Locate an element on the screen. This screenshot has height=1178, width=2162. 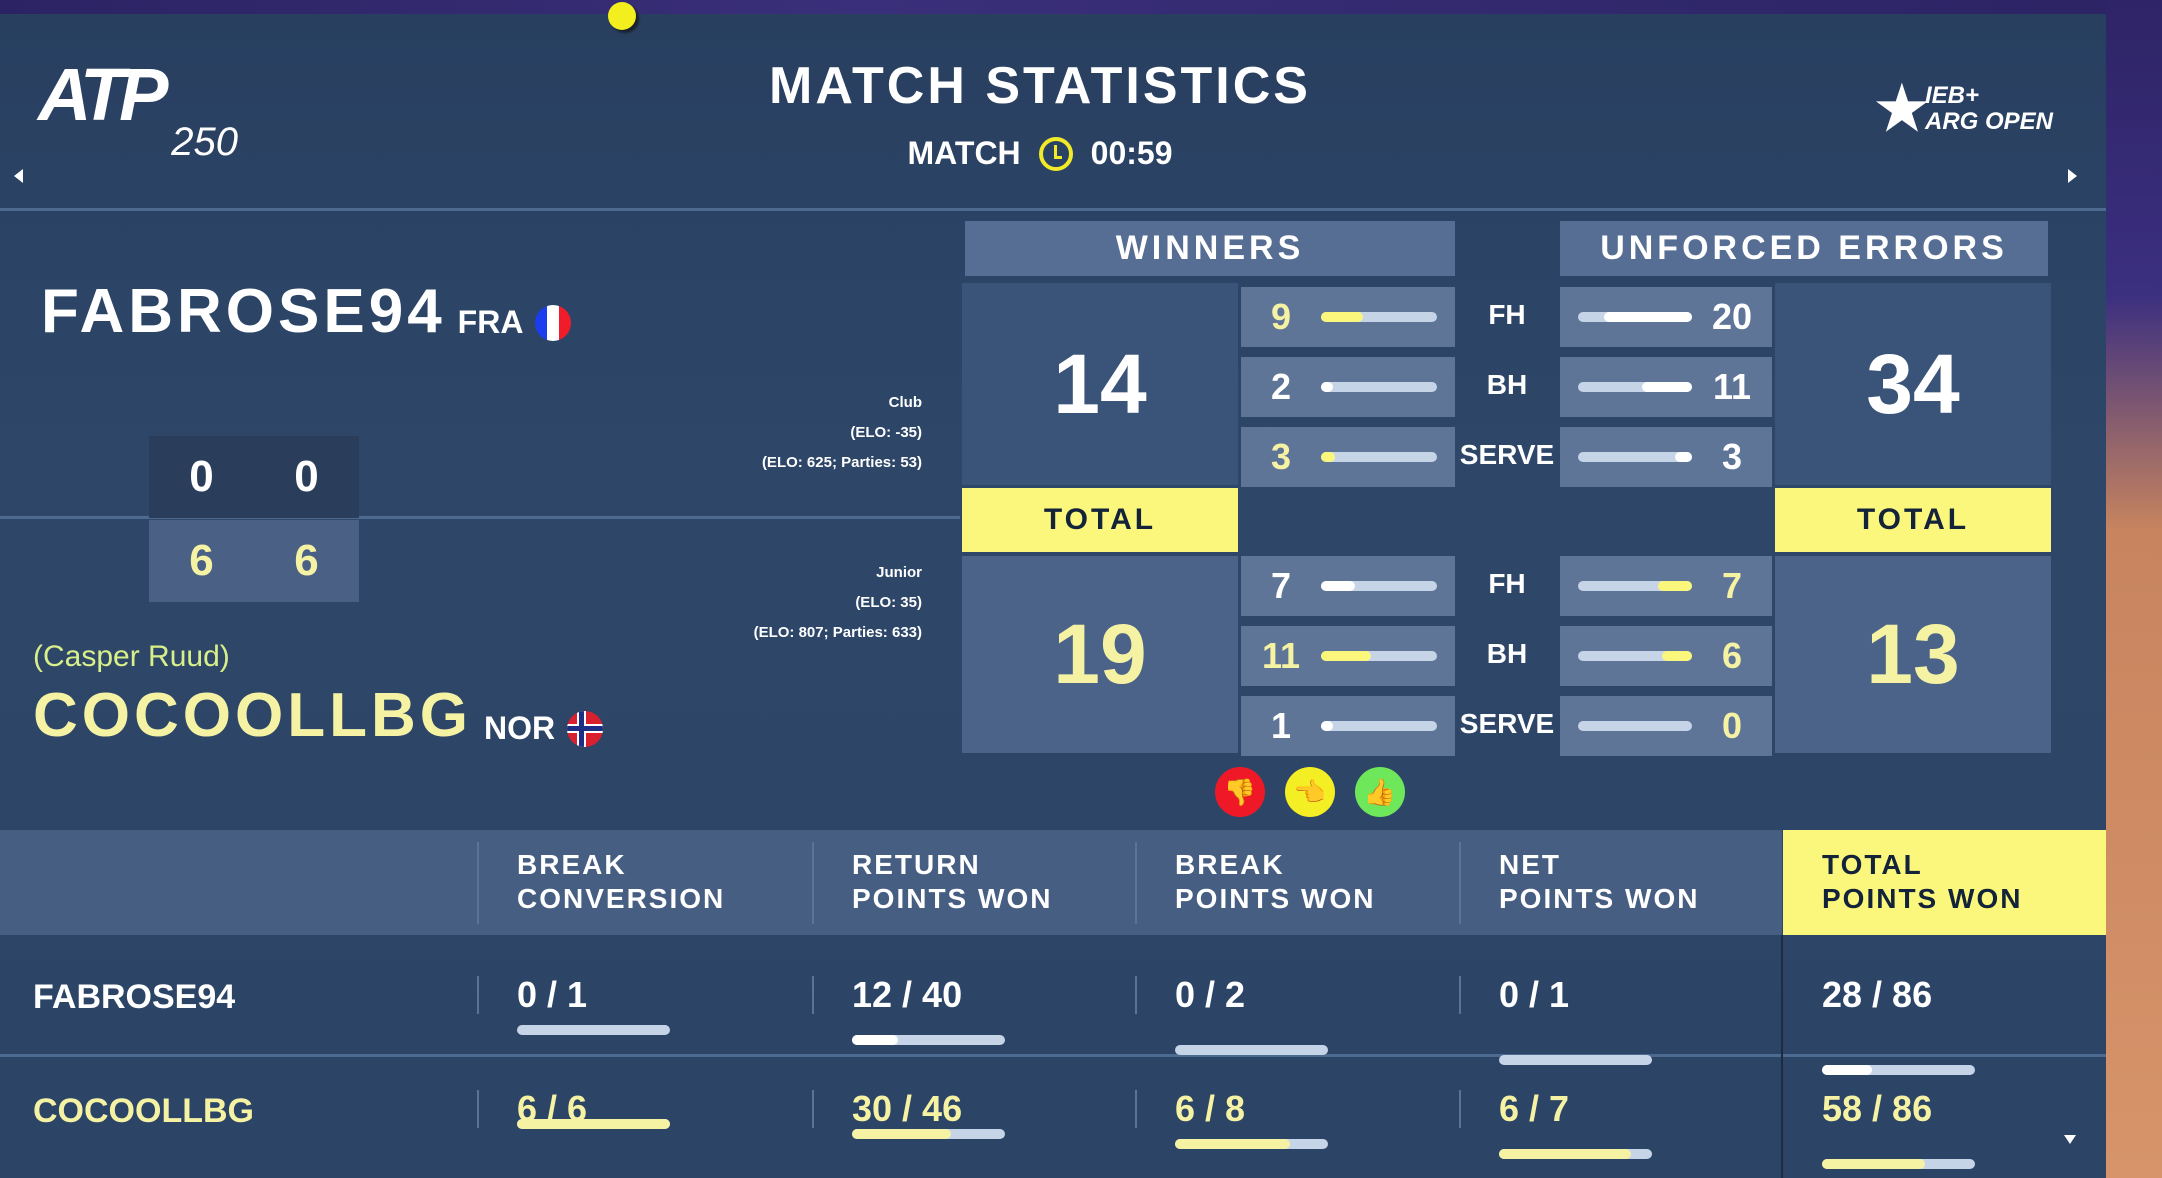
thumbs-sideways-icon: 👈 is located at coordinates (1310, 792).